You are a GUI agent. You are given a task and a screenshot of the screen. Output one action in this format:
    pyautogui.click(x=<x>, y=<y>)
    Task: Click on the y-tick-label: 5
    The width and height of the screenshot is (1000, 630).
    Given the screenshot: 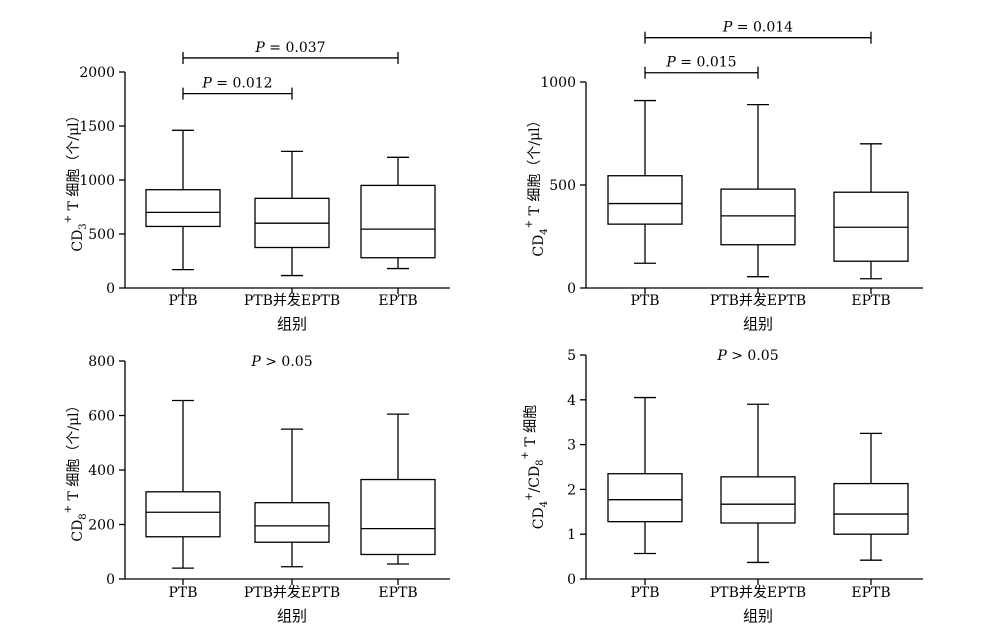 What is the action you would take?
    pyautogui.click(x=571, y=356)
    